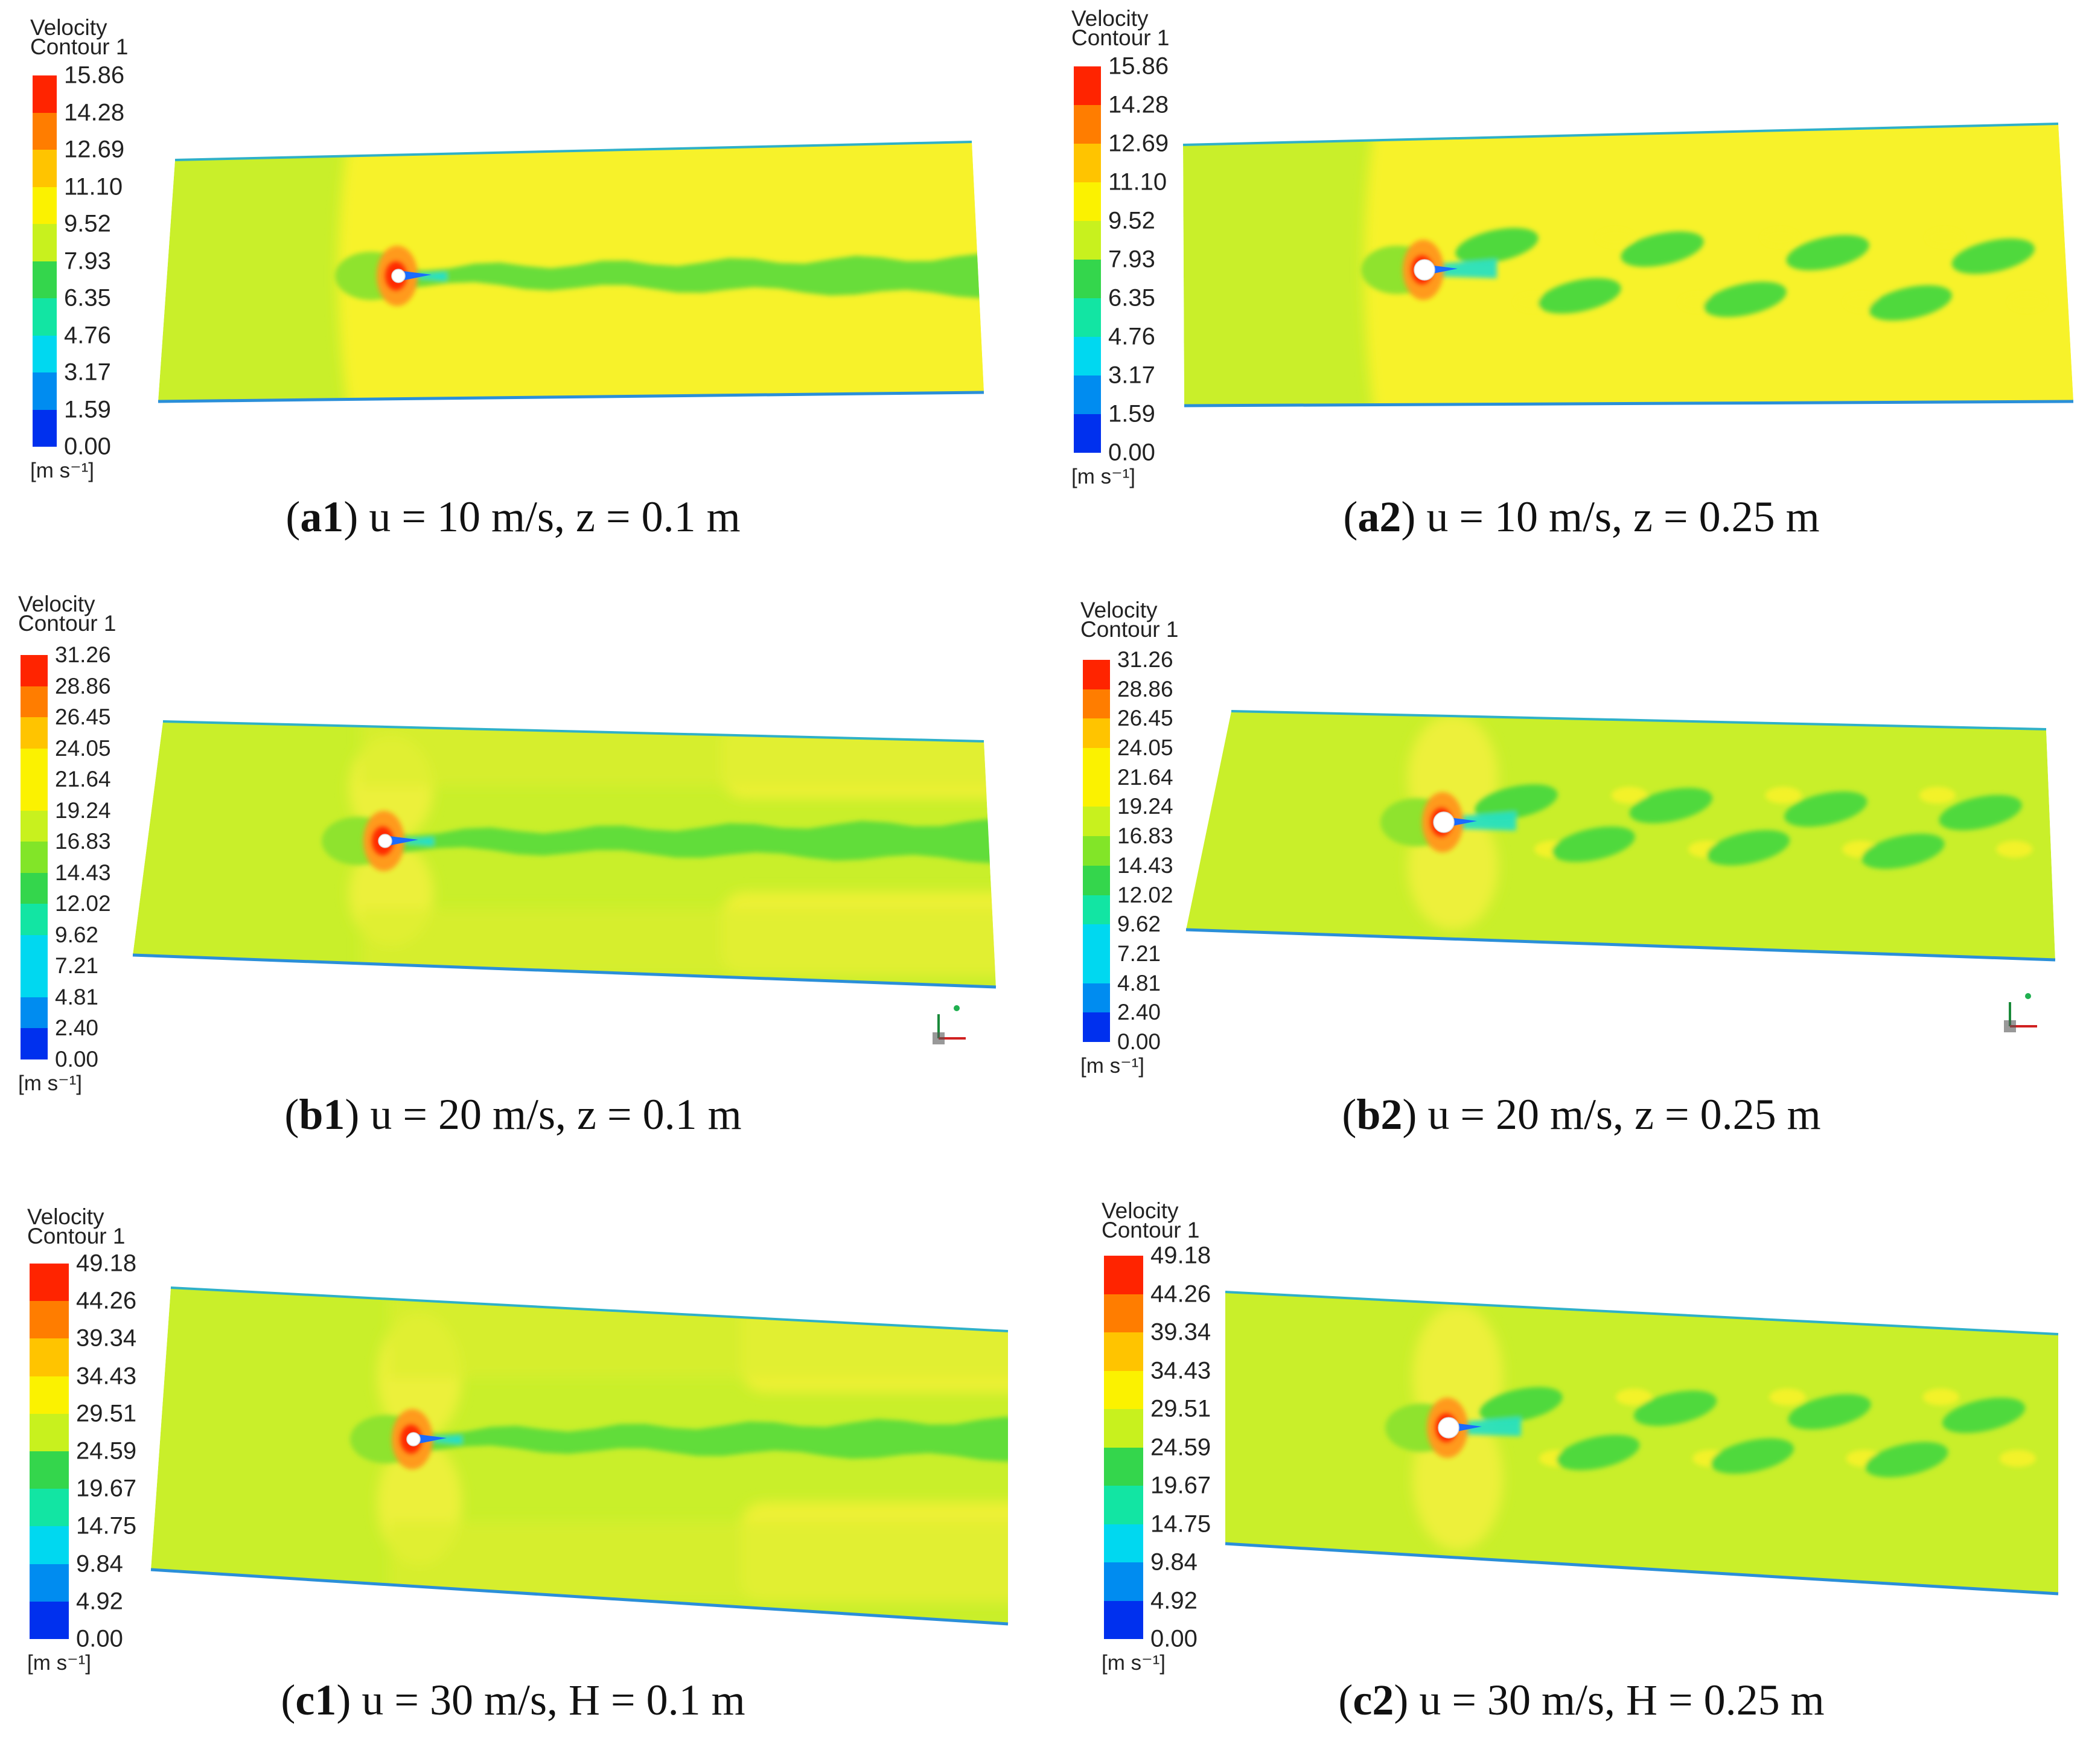  What do you see at coordinates (322, 1114) in the screenshot?
I see `caption-label: b1` at bounding box center [322, 1114].